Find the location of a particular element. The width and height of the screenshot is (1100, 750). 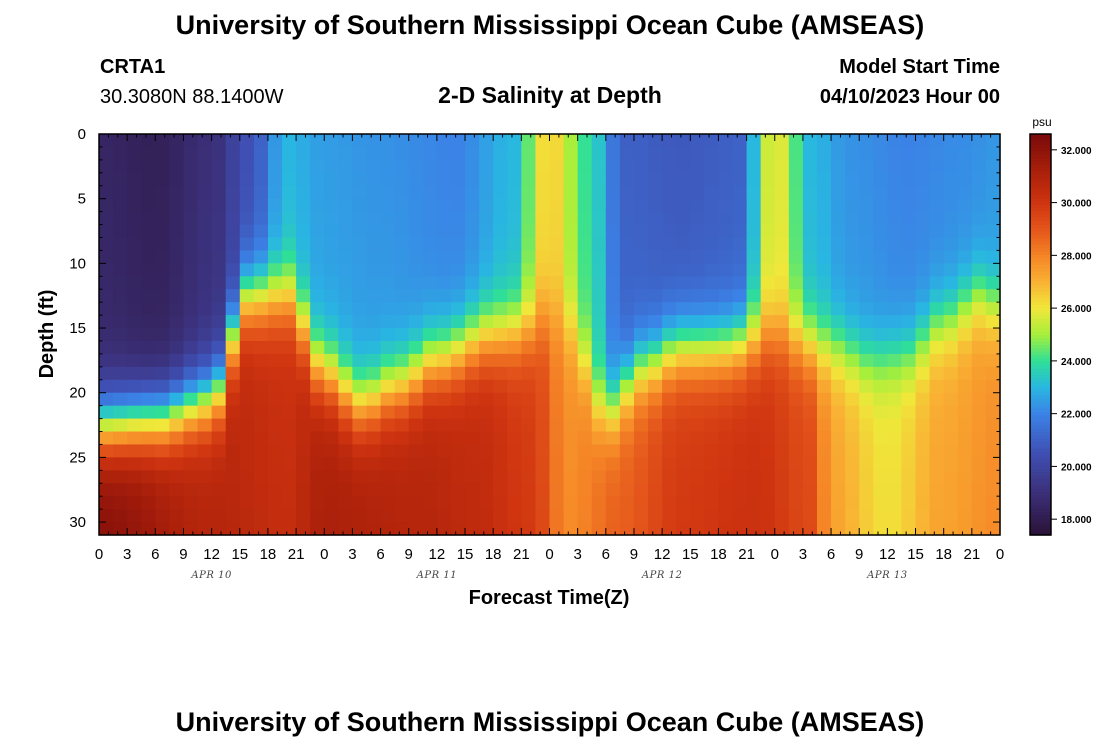

x-tick-label: 0 is located at coordinates (324, 554).